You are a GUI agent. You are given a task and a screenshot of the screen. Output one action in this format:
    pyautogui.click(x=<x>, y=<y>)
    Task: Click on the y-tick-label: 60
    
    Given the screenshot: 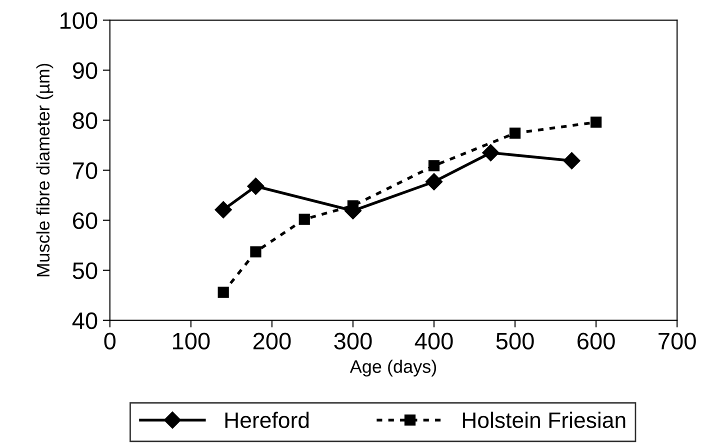 What is the action you would take?
    pyautogui.click(x=85, y=221)
    